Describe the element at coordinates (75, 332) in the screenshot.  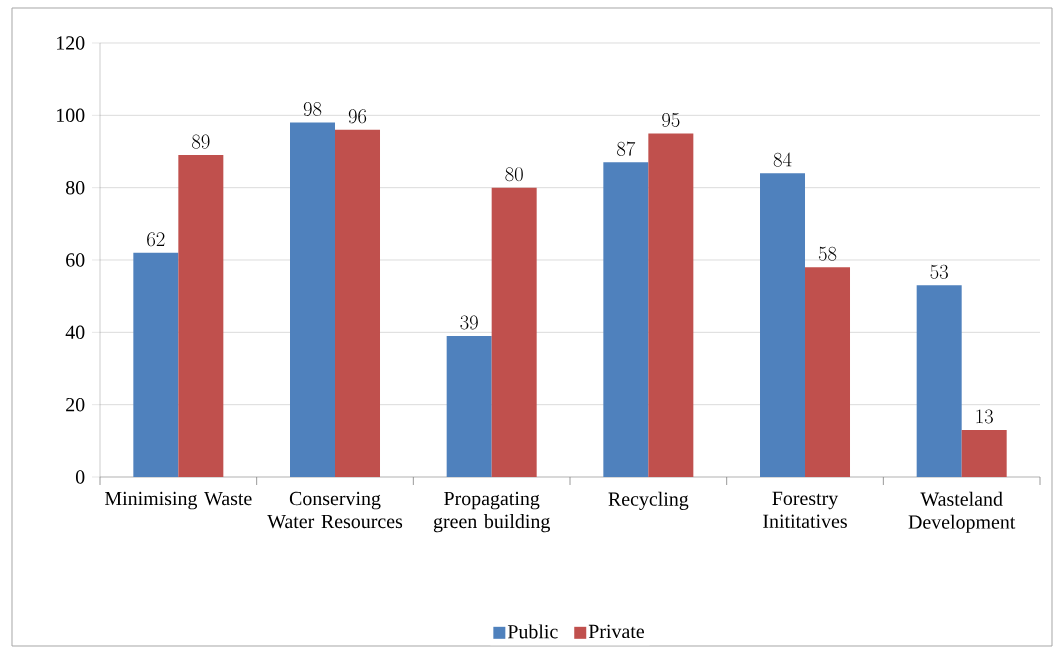
I see `y-tick-label: 40` at that location.